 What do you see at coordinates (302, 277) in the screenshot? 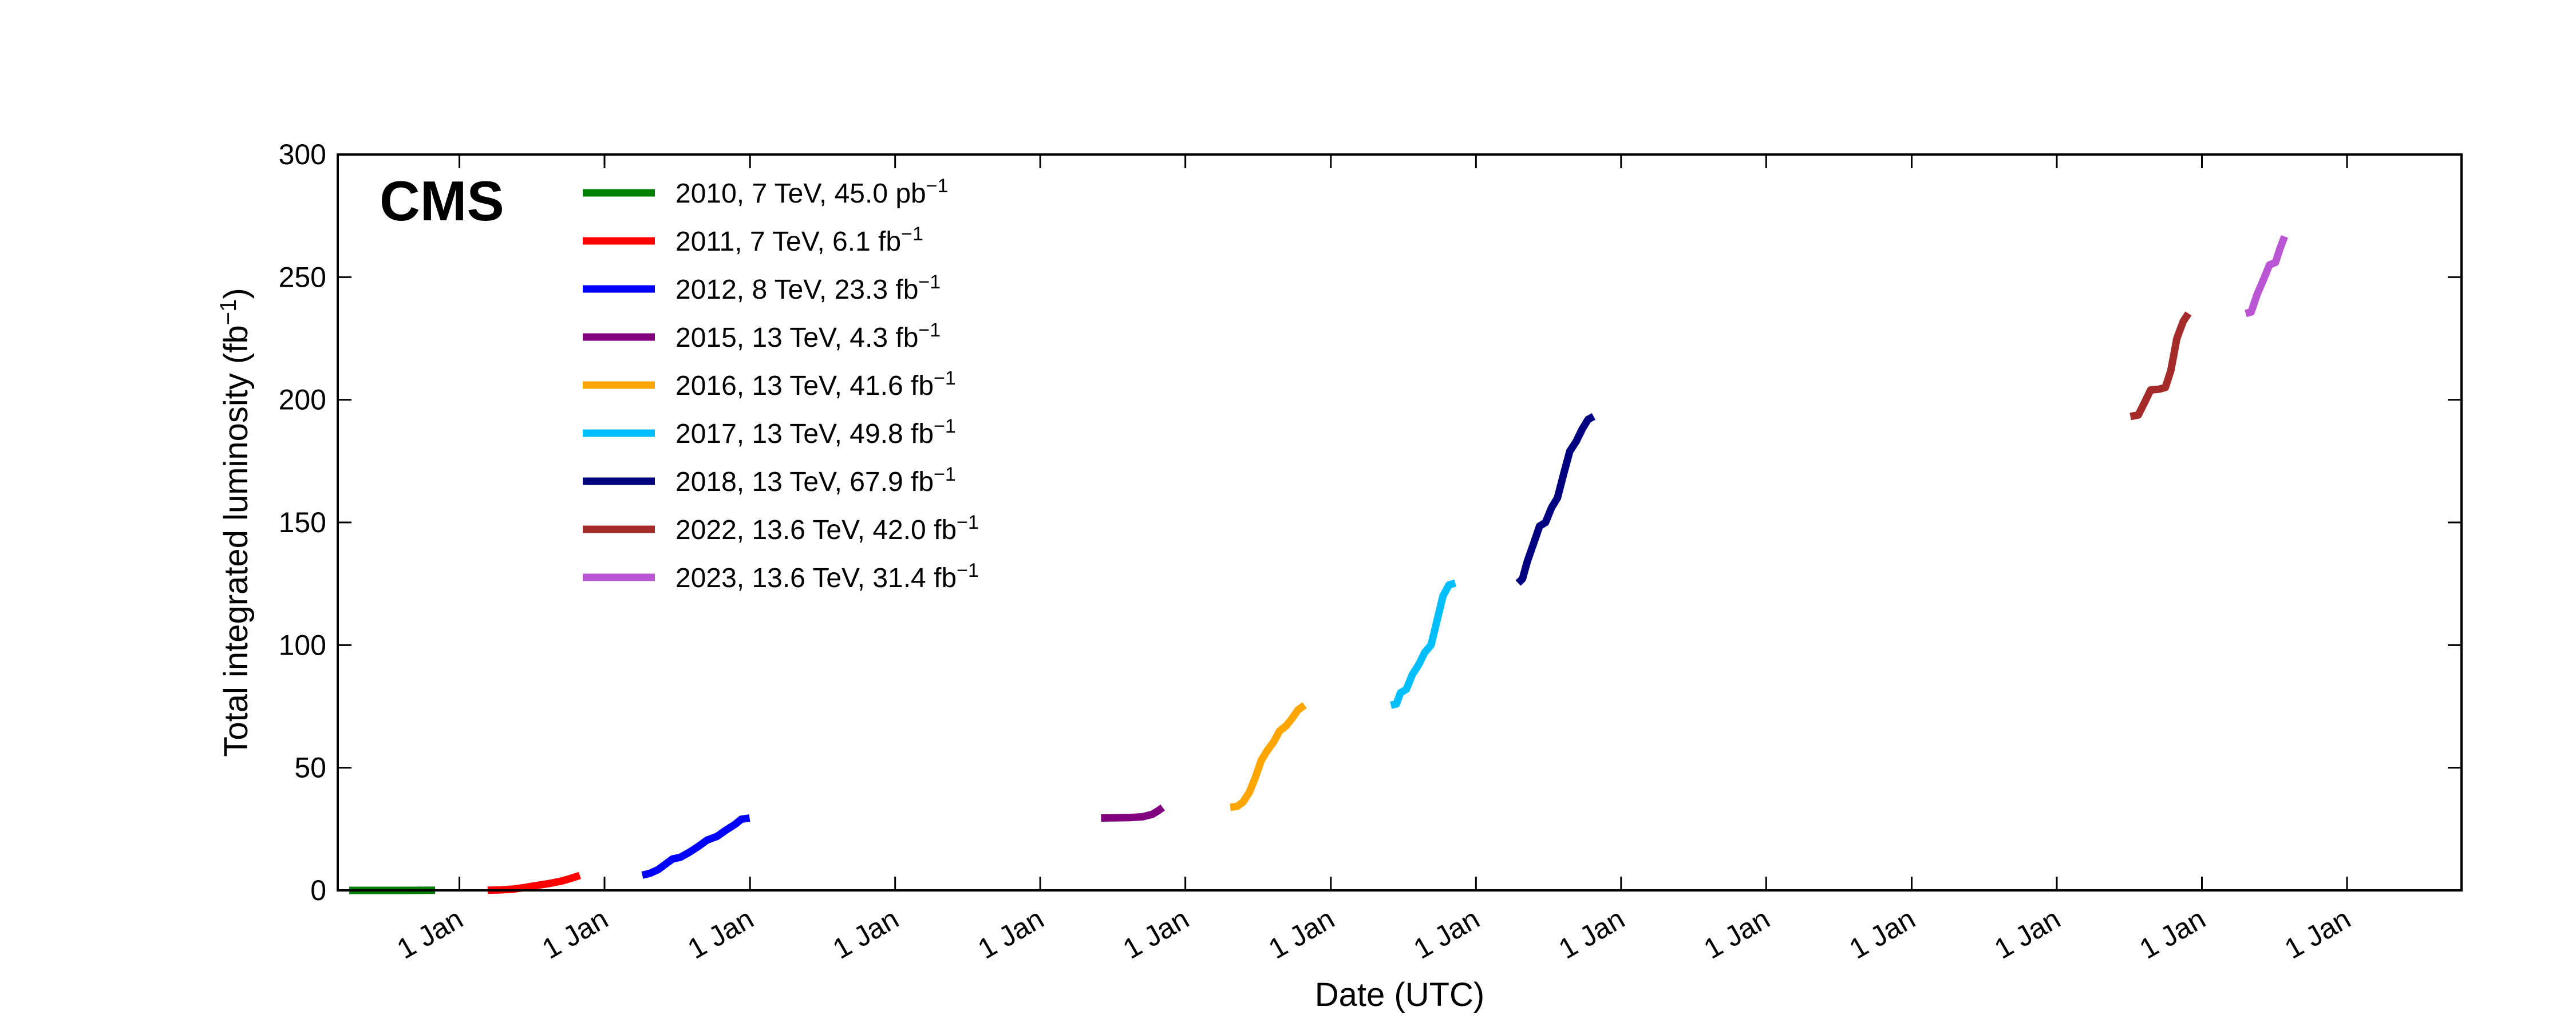
I see `y-tick-label: 250` at bounding box center [302, 277].